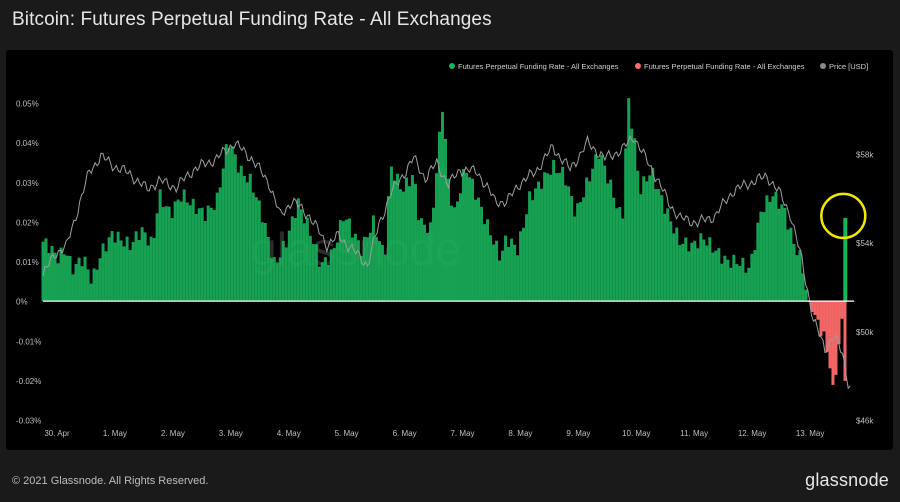  Describe the element at coordinates (694, 433) in the screenshot. I see `x-tick-label: 11. May` at that location.